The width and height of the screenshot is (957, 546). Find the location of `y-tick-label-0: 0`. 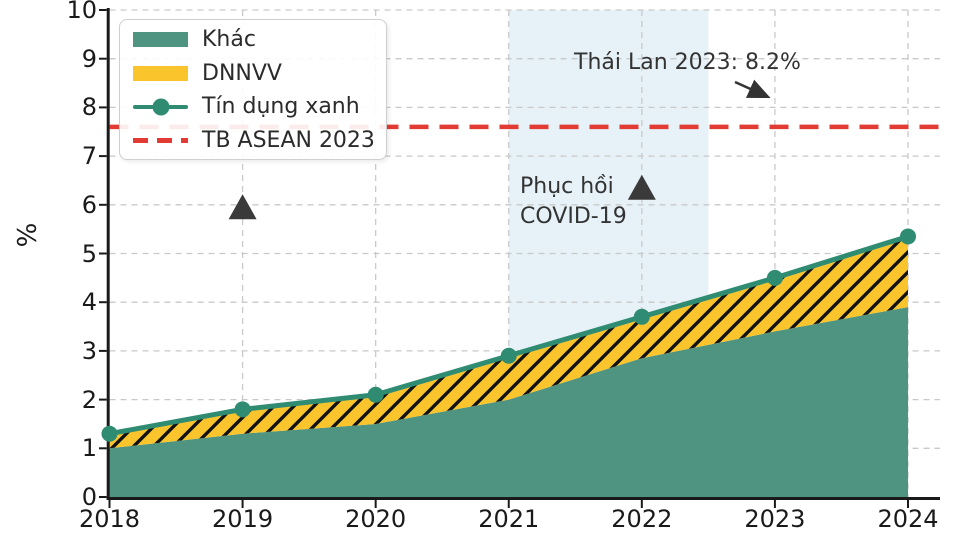

y-tick-label-0: 0 is located at coordinates (89, 497).